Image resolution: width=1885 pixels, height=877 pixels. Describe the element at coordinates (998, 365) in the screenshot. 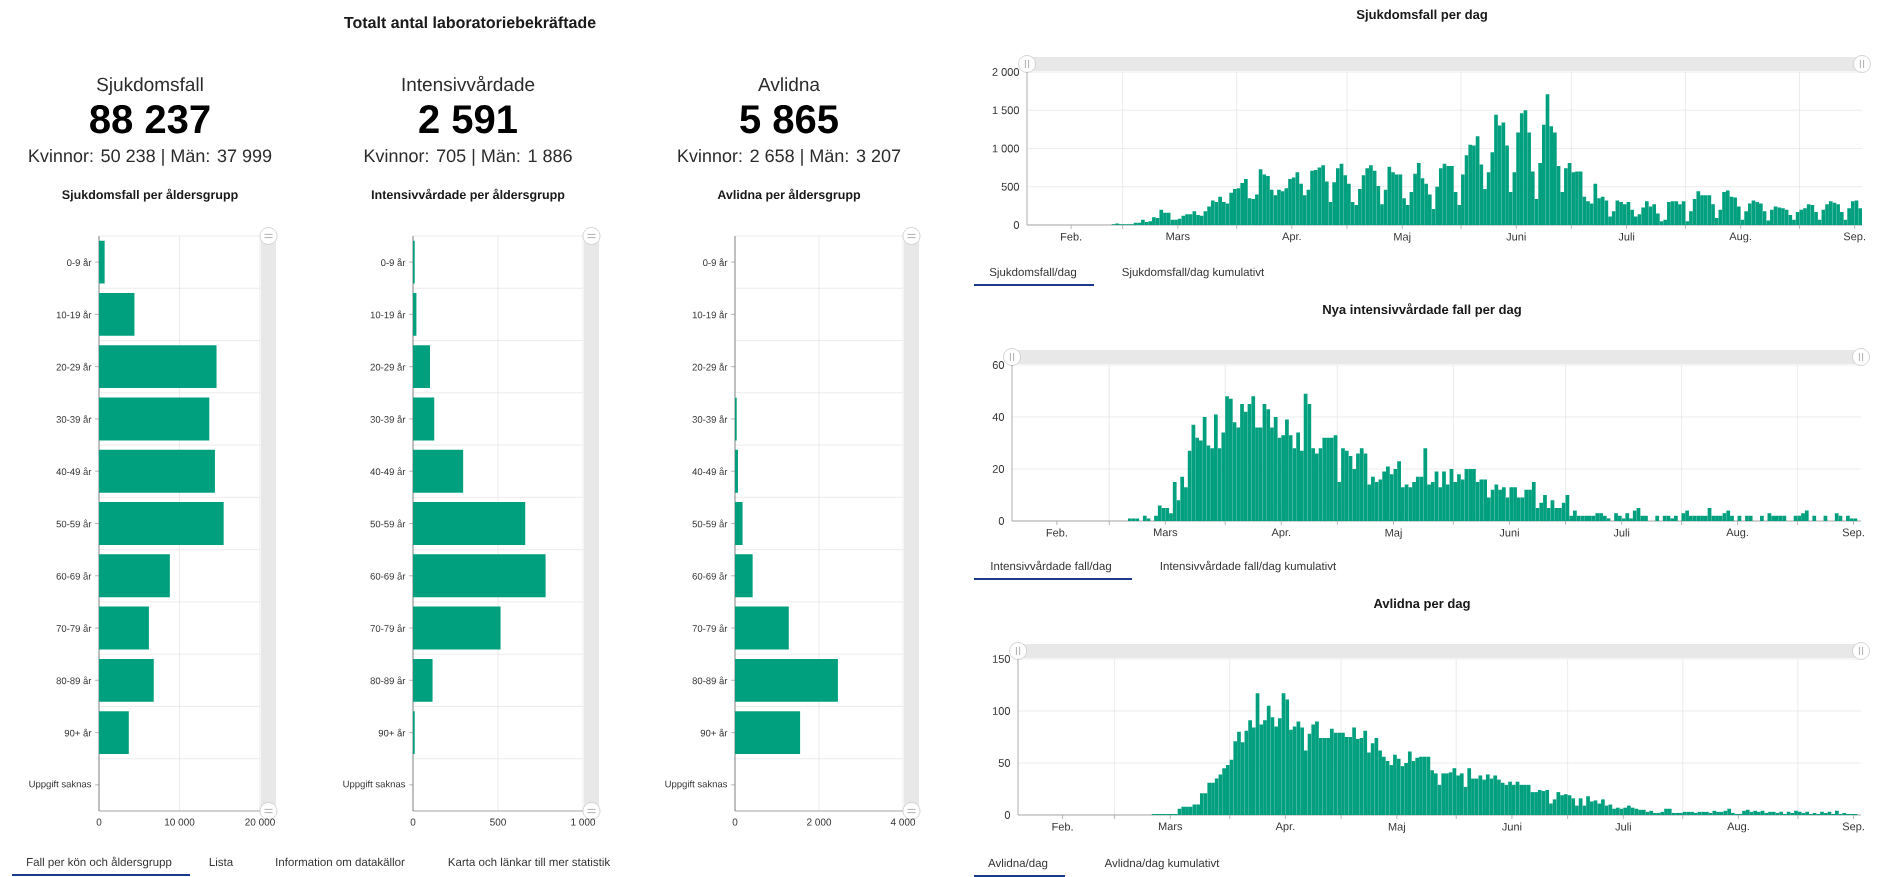

I see `y-tick-label: 60` at that location.